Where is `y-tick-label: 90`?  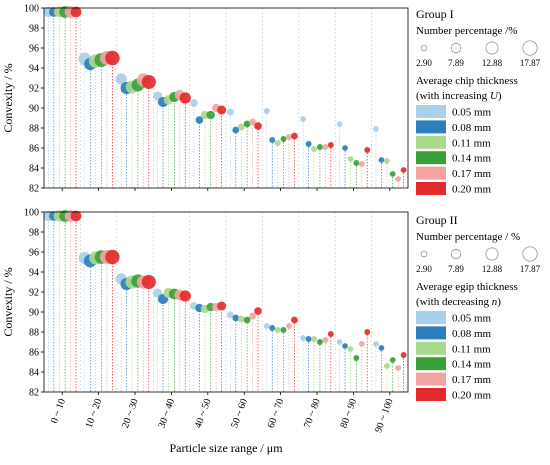 y-tick-label: 90 is located at coordinates (34, 109).